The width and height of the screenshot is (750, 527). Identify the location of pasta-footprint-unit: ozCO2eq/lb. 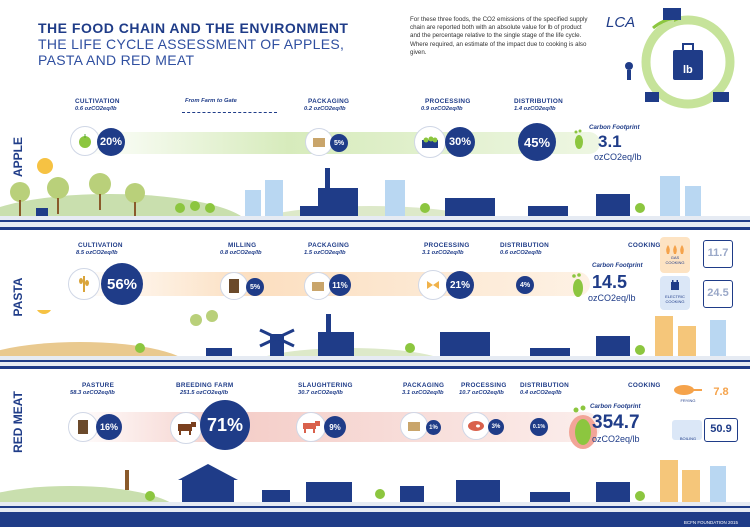
(612, 298).